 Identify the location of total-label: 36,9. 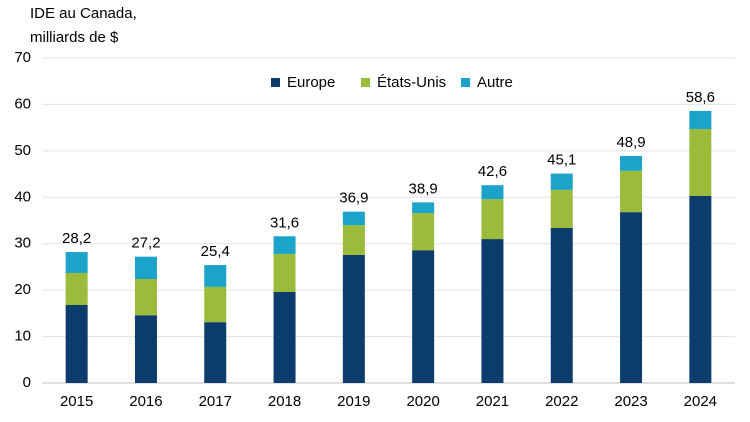
(353, 198).